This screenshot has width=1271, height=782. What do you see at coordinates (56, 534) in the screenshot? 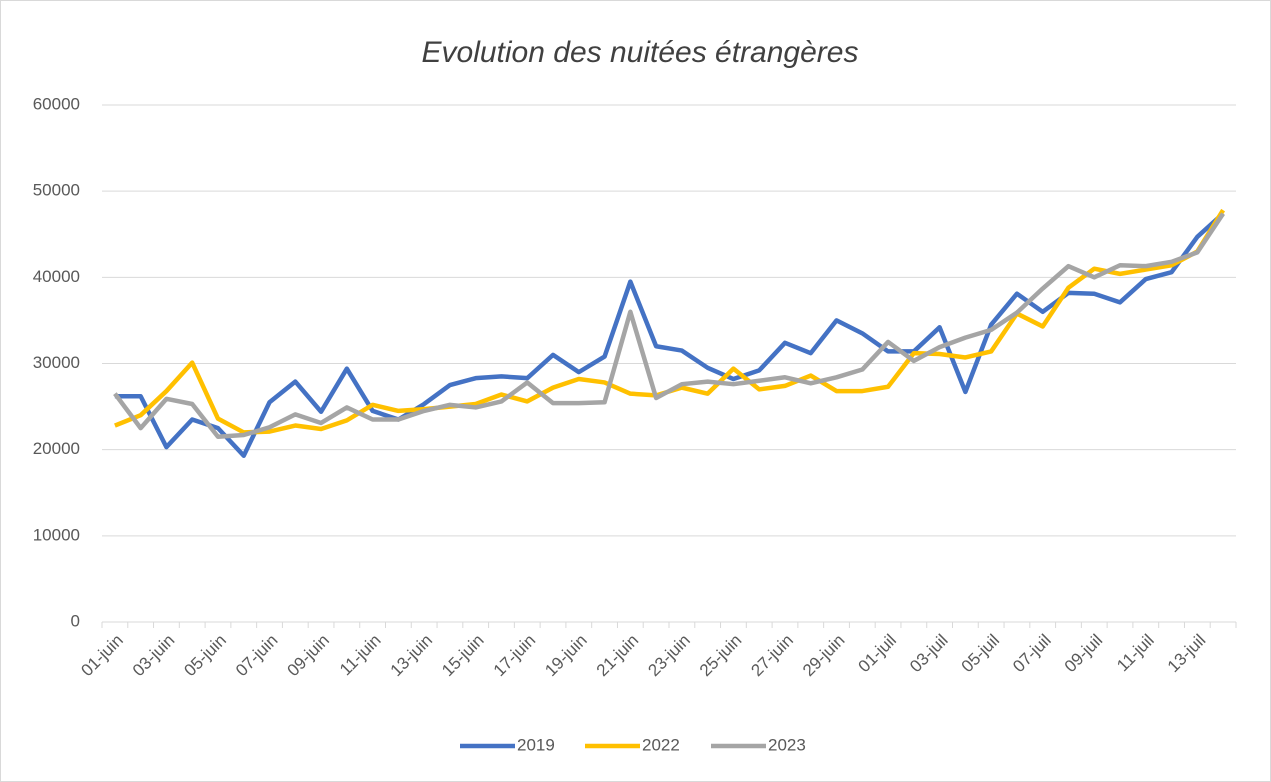
I see `y-tick-label: 10000` at bounding box center [56, 534].